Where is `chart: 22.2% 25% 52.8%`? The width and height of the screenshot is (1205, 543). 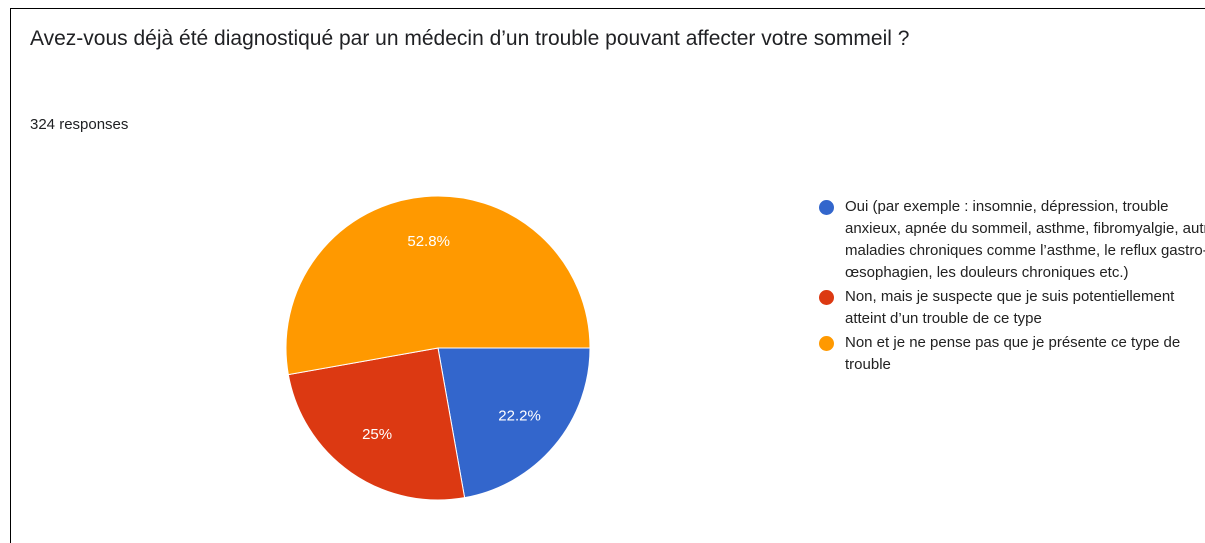 chart: 22.2% 25% 52.8% is located at coordinates (438, 348).